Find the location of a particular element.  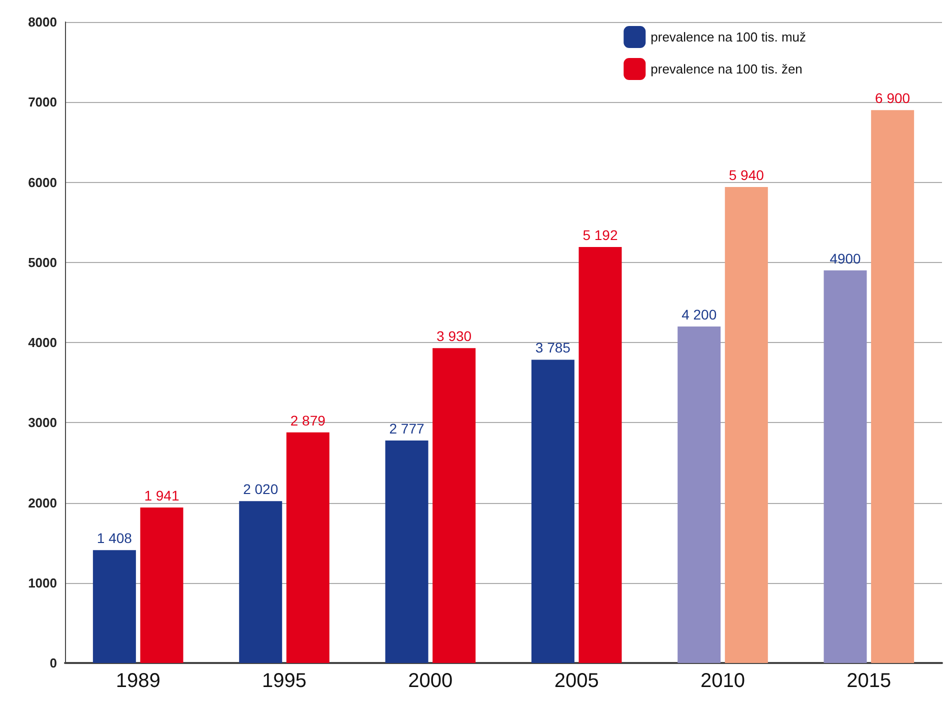

y-tick-label: 6000 is located at coordinates (42, 182).